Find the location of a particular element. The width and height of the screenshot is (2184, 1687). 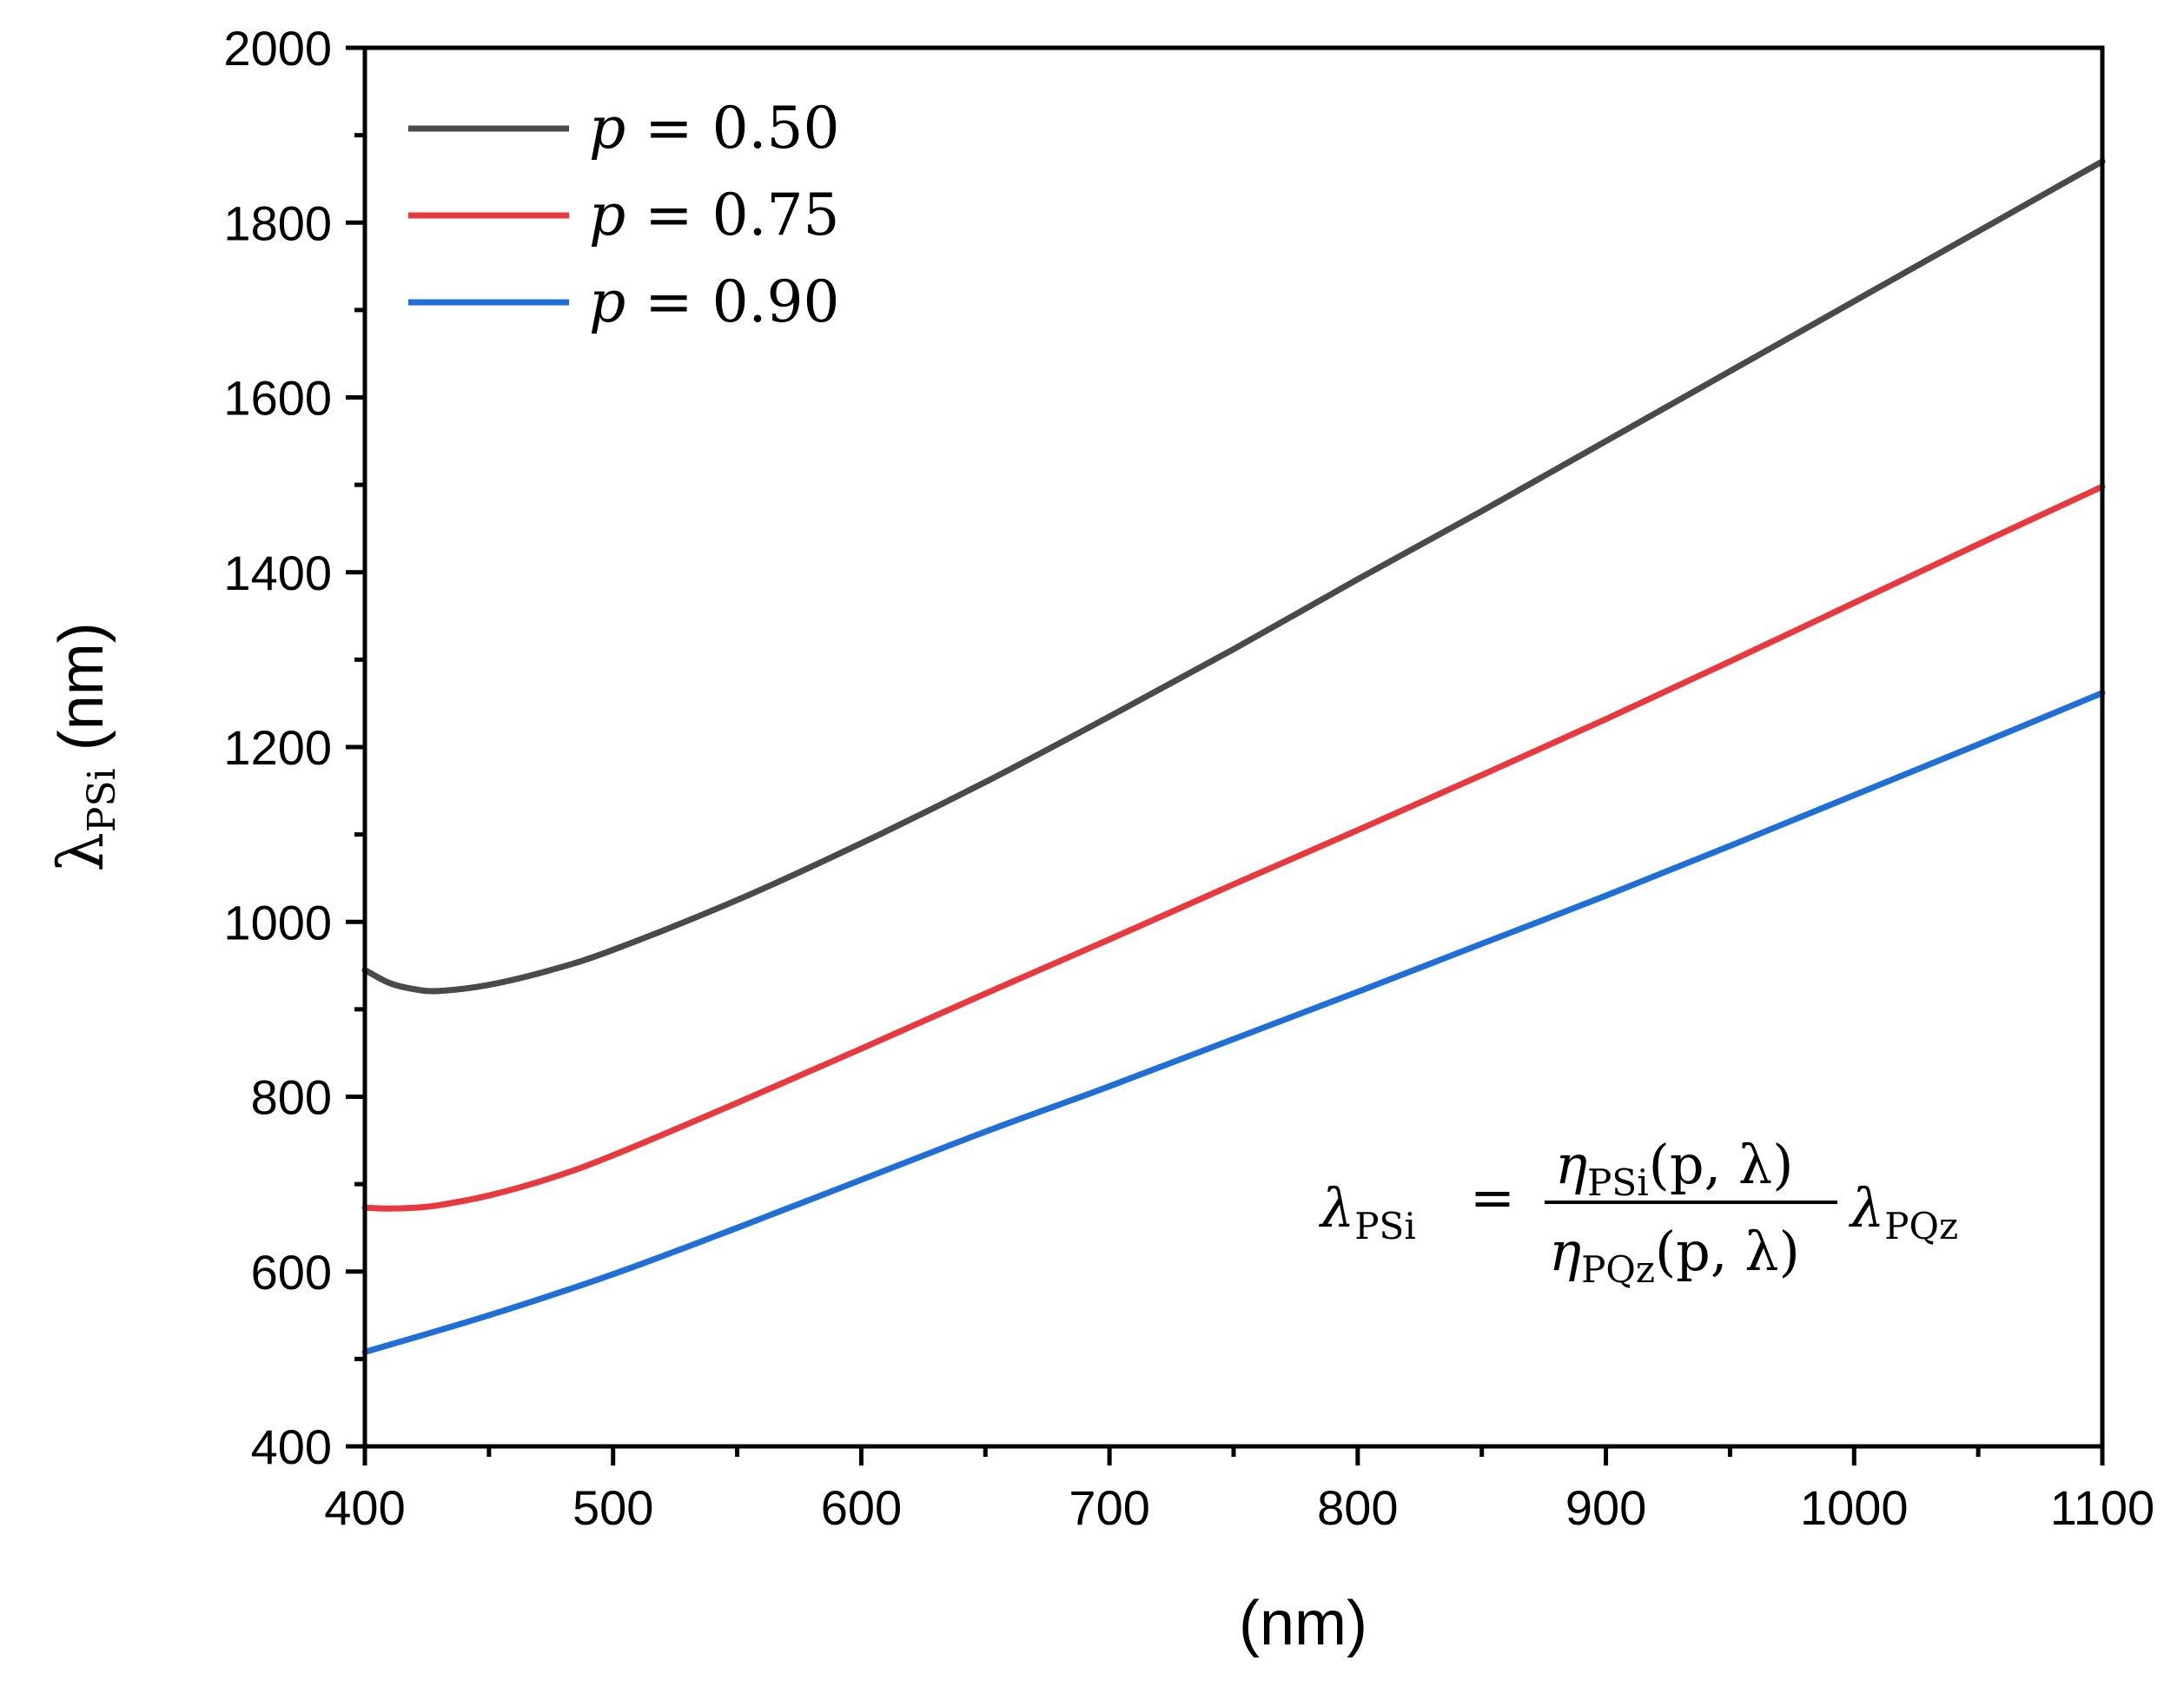

legend: p = 0.50 p = 0.75 p = 0.90 is located at coordinates (624, 215).